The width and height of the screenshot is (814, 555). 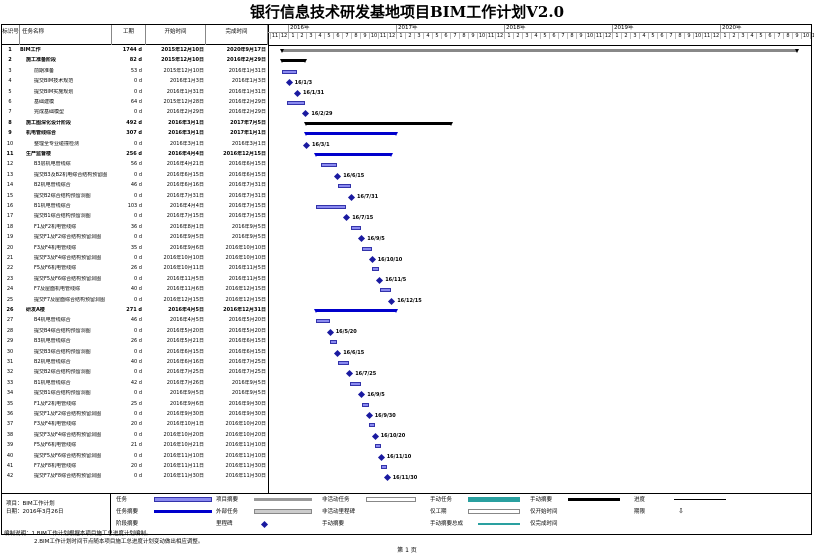 I want to click on milestone-label: 16/10/10, so click(x=390, y=259).